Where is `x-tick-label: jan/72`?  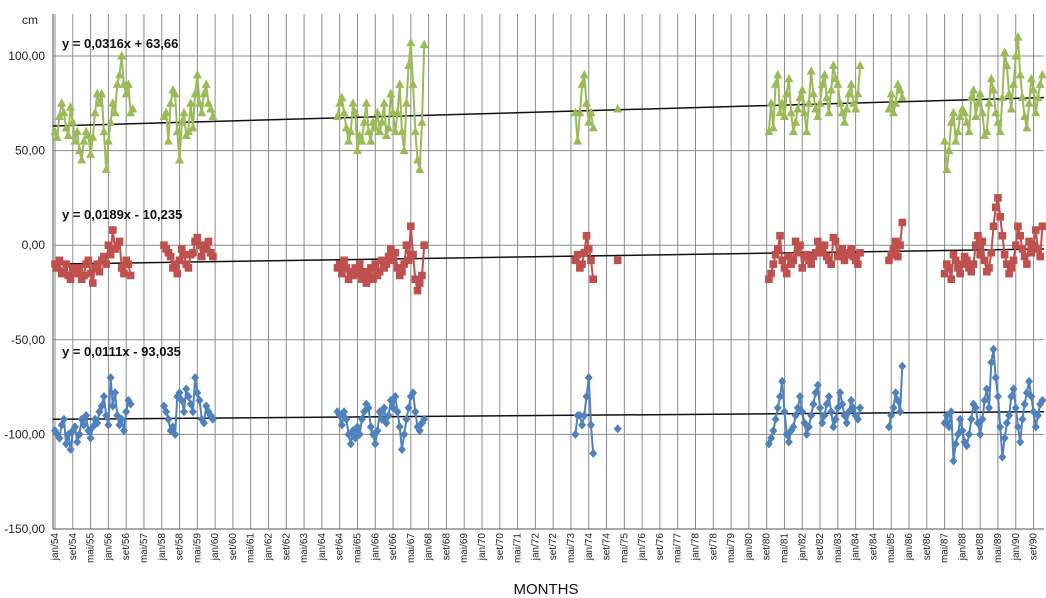
x-tick-label: jan/72 is located at coordinates (535, 547).